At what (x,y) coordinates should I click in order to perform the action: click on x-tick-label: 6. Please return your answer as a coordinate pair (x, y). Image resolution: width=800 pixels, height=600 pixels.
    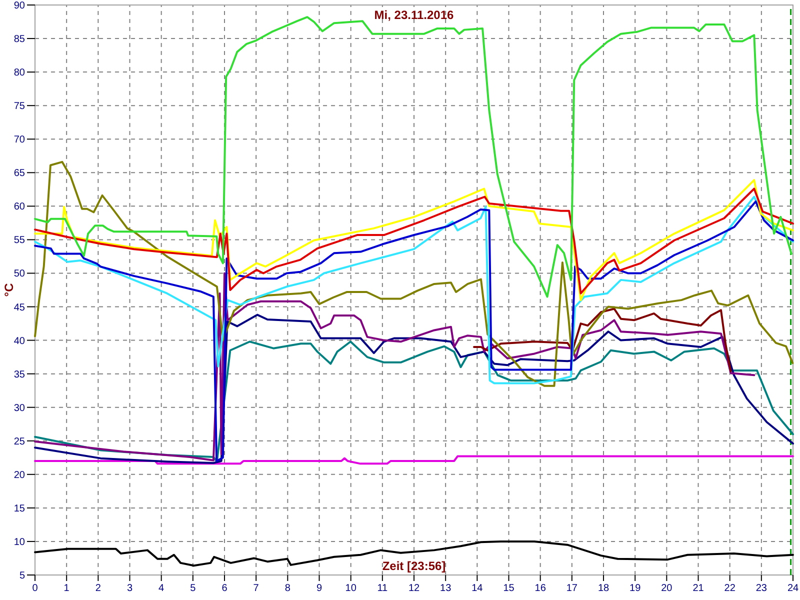
    Looking at the image, I should click on (225, 588).